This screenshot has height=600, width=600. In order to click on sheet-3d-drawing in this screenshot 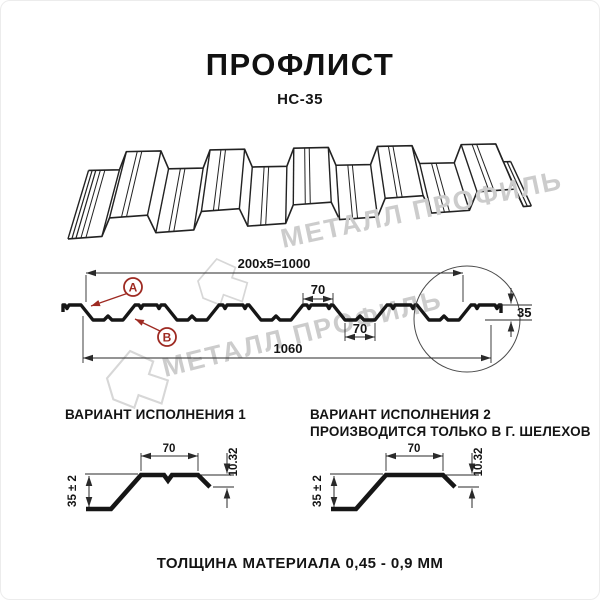, I will do `click(299, 191)`.